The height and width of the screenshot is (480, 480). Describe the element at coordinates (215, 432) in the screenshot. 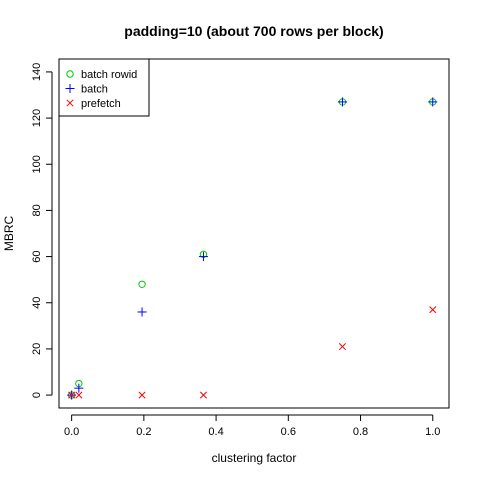

I see `x-tick-label: 0.4` at that location.